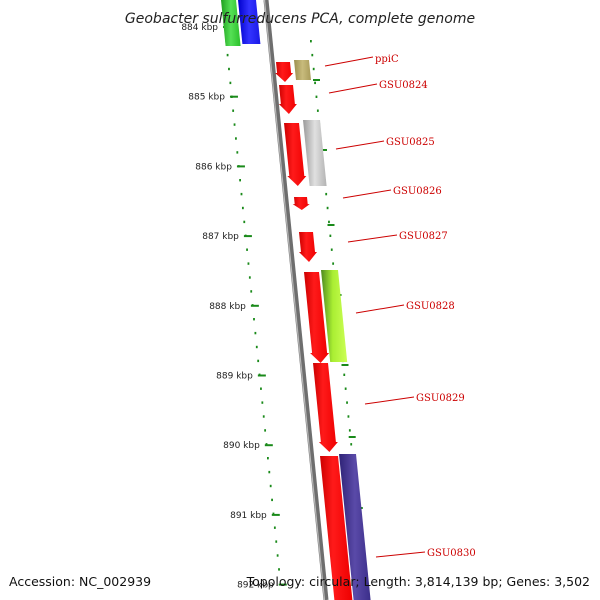 Image resolution: width=600 pixels, height=600 pixels. What do you see at coordinates (410, 142) in the screenshot?
I see `gene-label-GSU0825: GSU0825` at bounding box center [410, 142].